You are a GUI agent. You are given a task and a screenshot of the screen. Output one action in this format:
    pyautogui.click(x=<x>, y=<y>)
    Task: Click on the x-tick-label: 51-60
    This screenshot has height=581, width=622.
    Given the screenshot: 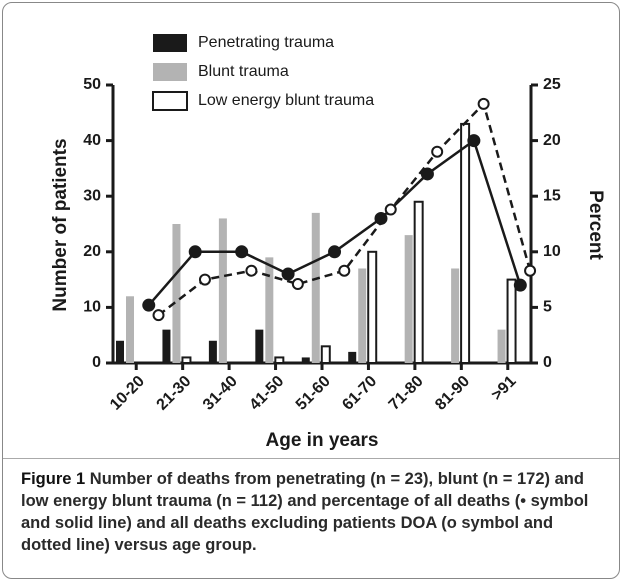 What is the action you would take?
    pyautogui.click(x=313, y=393)
    